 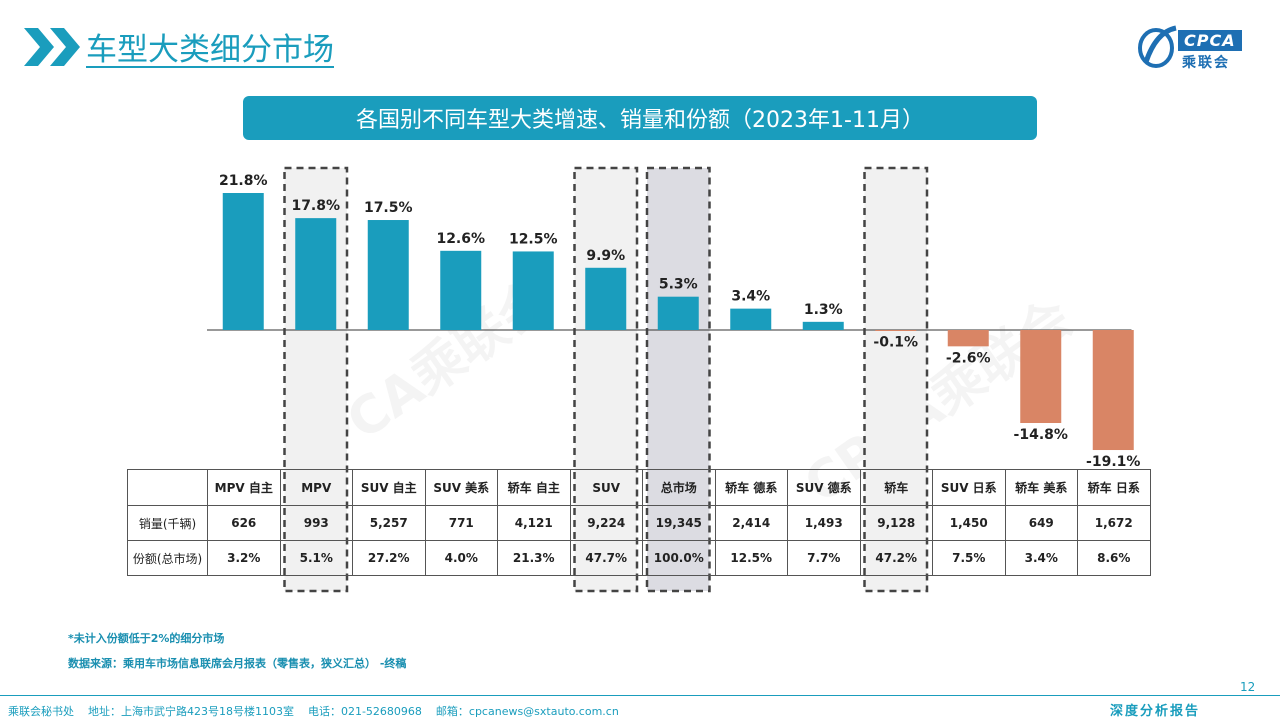 I want to click on table-cell-share: 3.4%, so click(x=1041, y=558).